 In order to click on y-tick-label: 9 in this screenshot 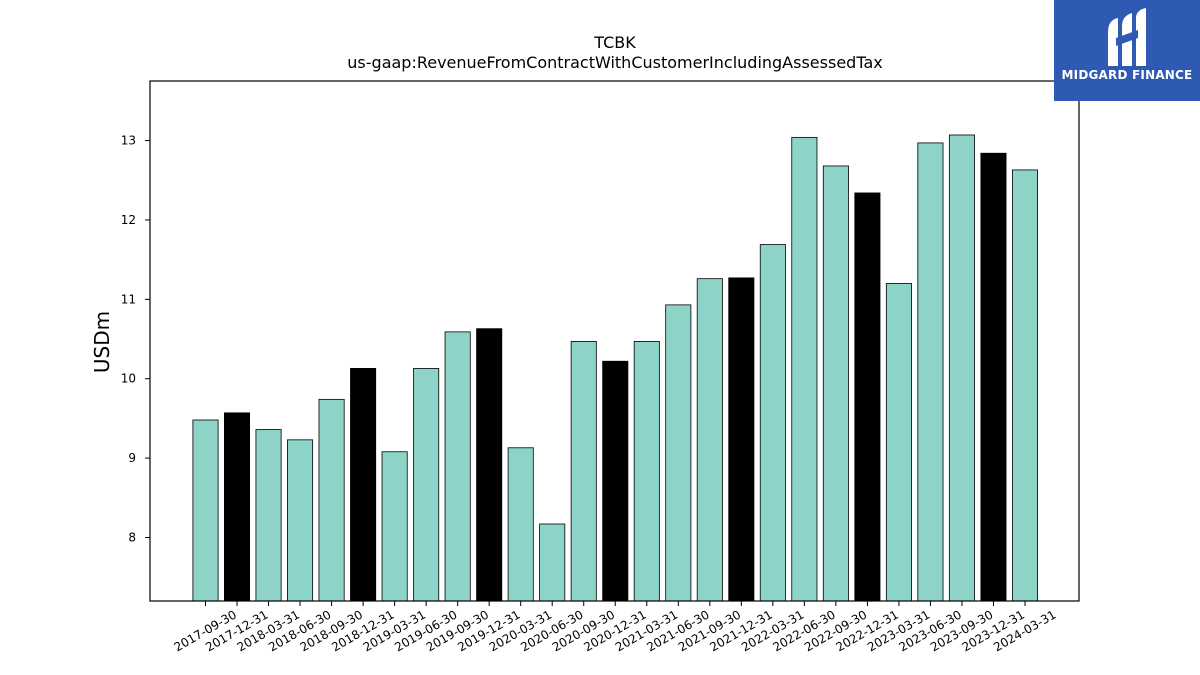, I will do `click(132, 458)`.